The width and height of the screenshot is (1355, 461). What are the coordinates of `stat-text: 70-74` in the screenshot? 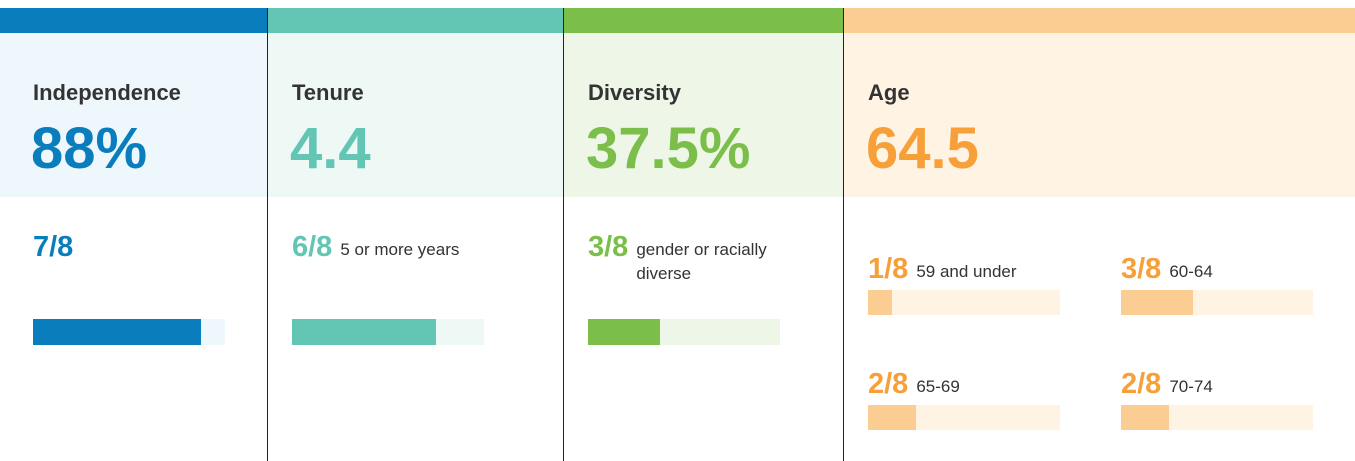 It's located at (1191, 386).